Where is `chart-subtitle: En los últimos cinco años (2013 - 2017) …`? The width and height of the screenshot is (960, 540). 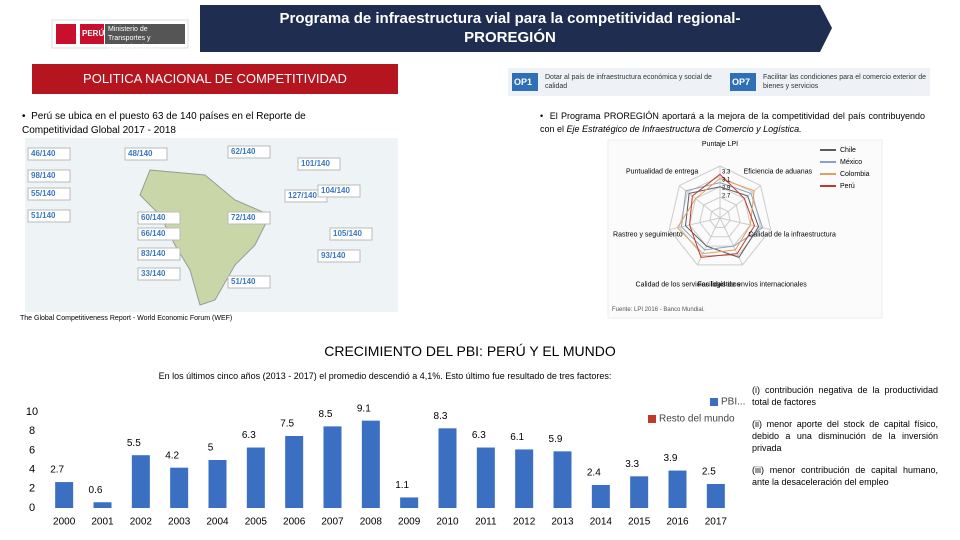 chart-subtitle: En los últimos cinco años (2013 - 2017) … is located at coordinates (385, 376).